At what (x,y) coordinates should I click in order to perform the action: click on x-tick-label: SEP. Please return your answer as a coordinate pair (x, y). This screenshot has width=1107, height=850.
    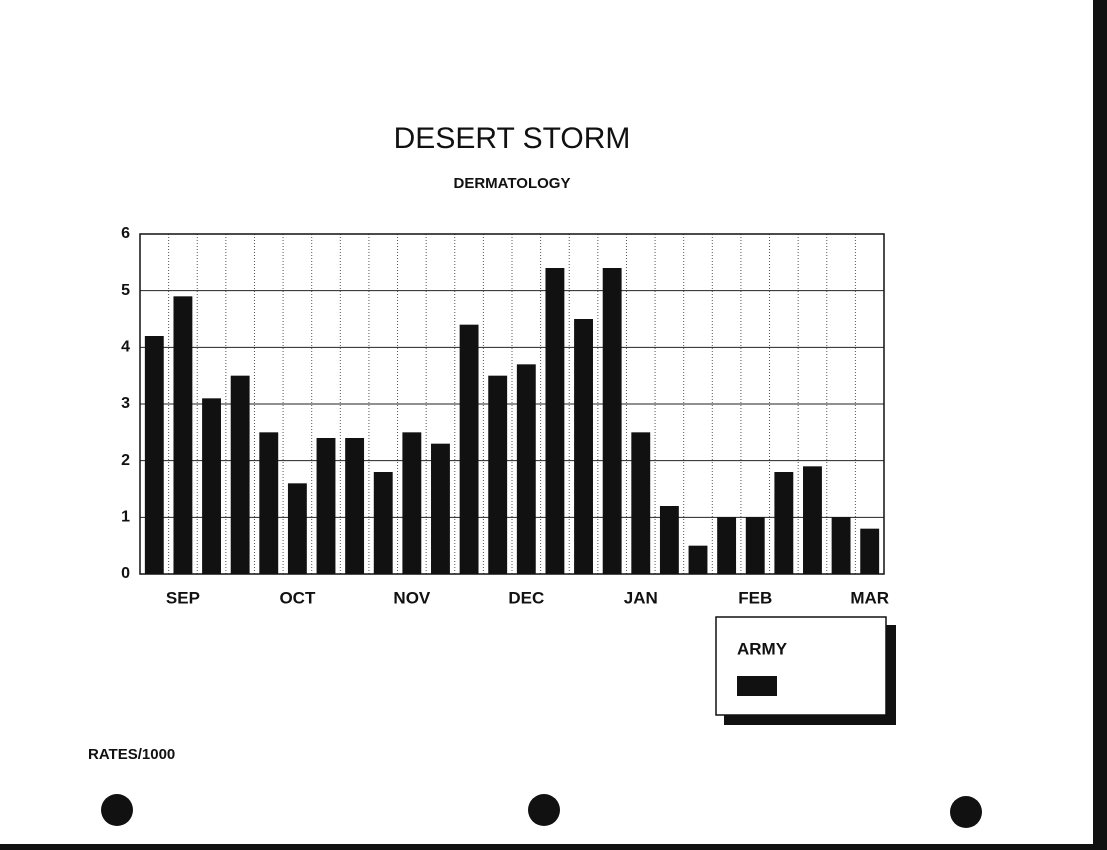
    Looking at the image, I should click on (183, 597).